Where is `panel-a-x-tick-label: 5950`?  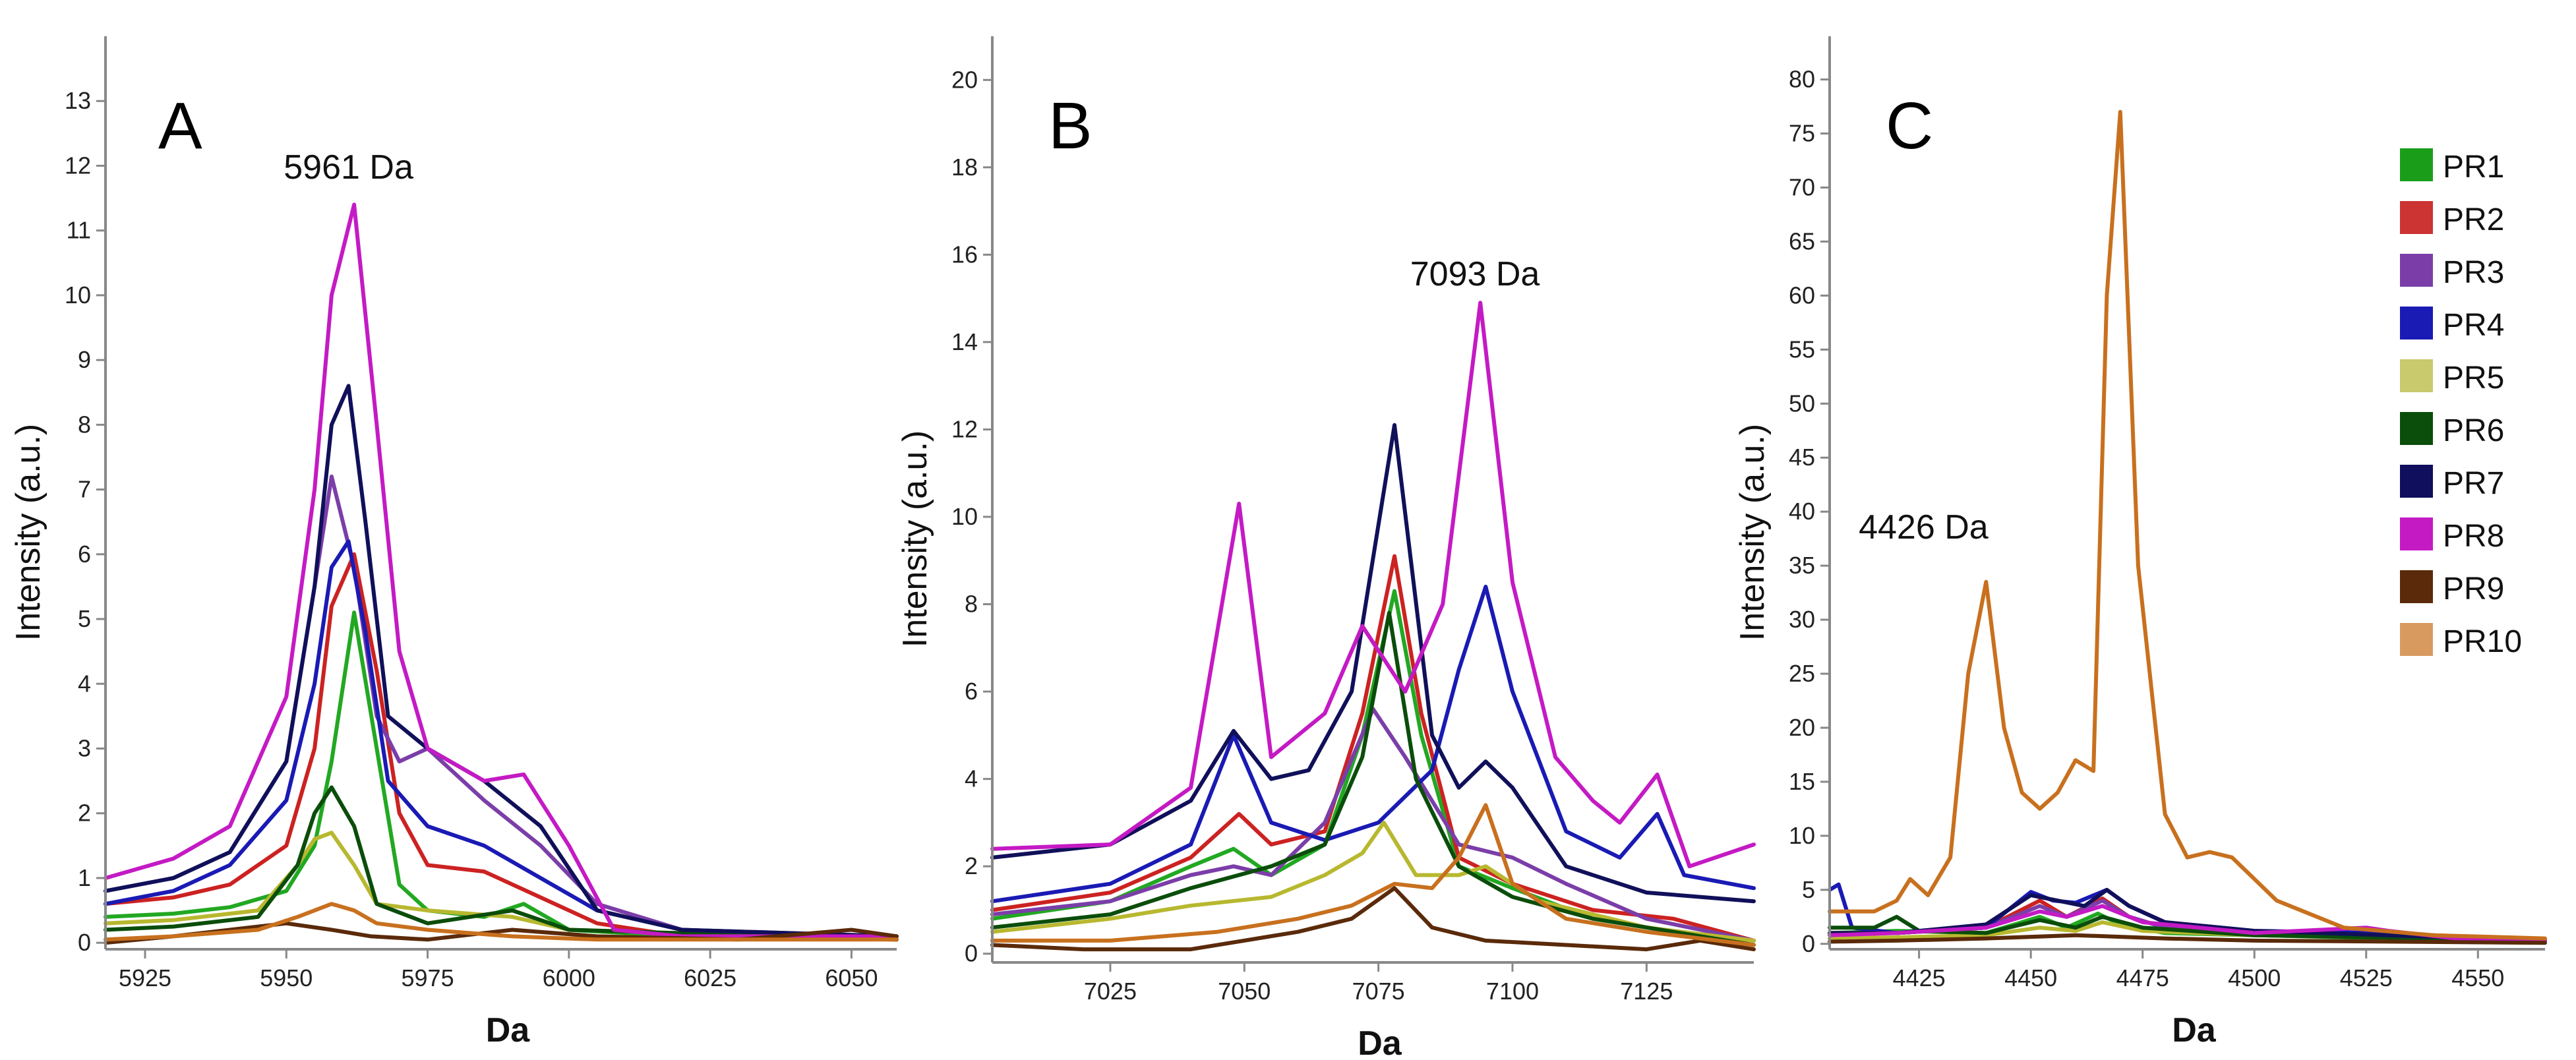
panel-a-x-tick-label: 5950 is located at coordinates (286, 978).